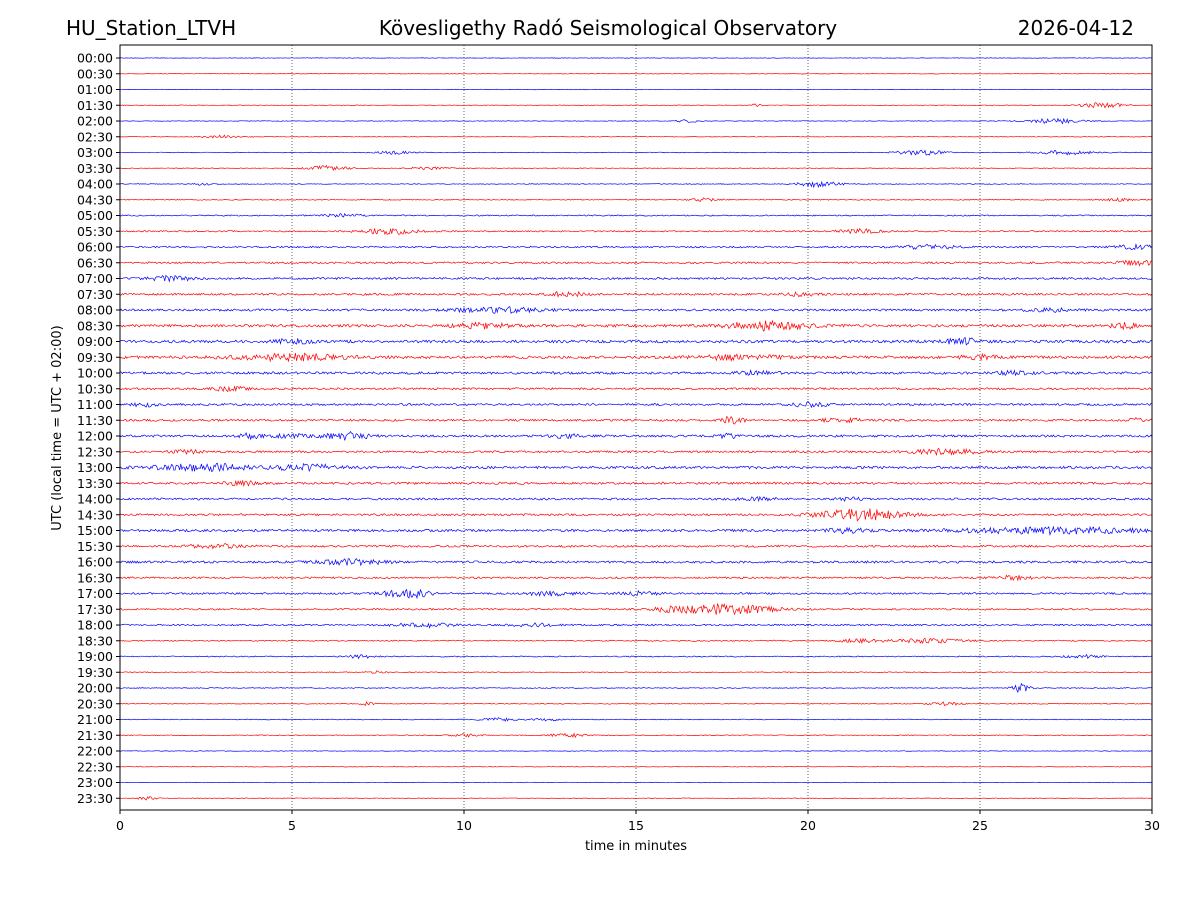  I want to click on y-tick-label: 01:00, so click(95, 89).